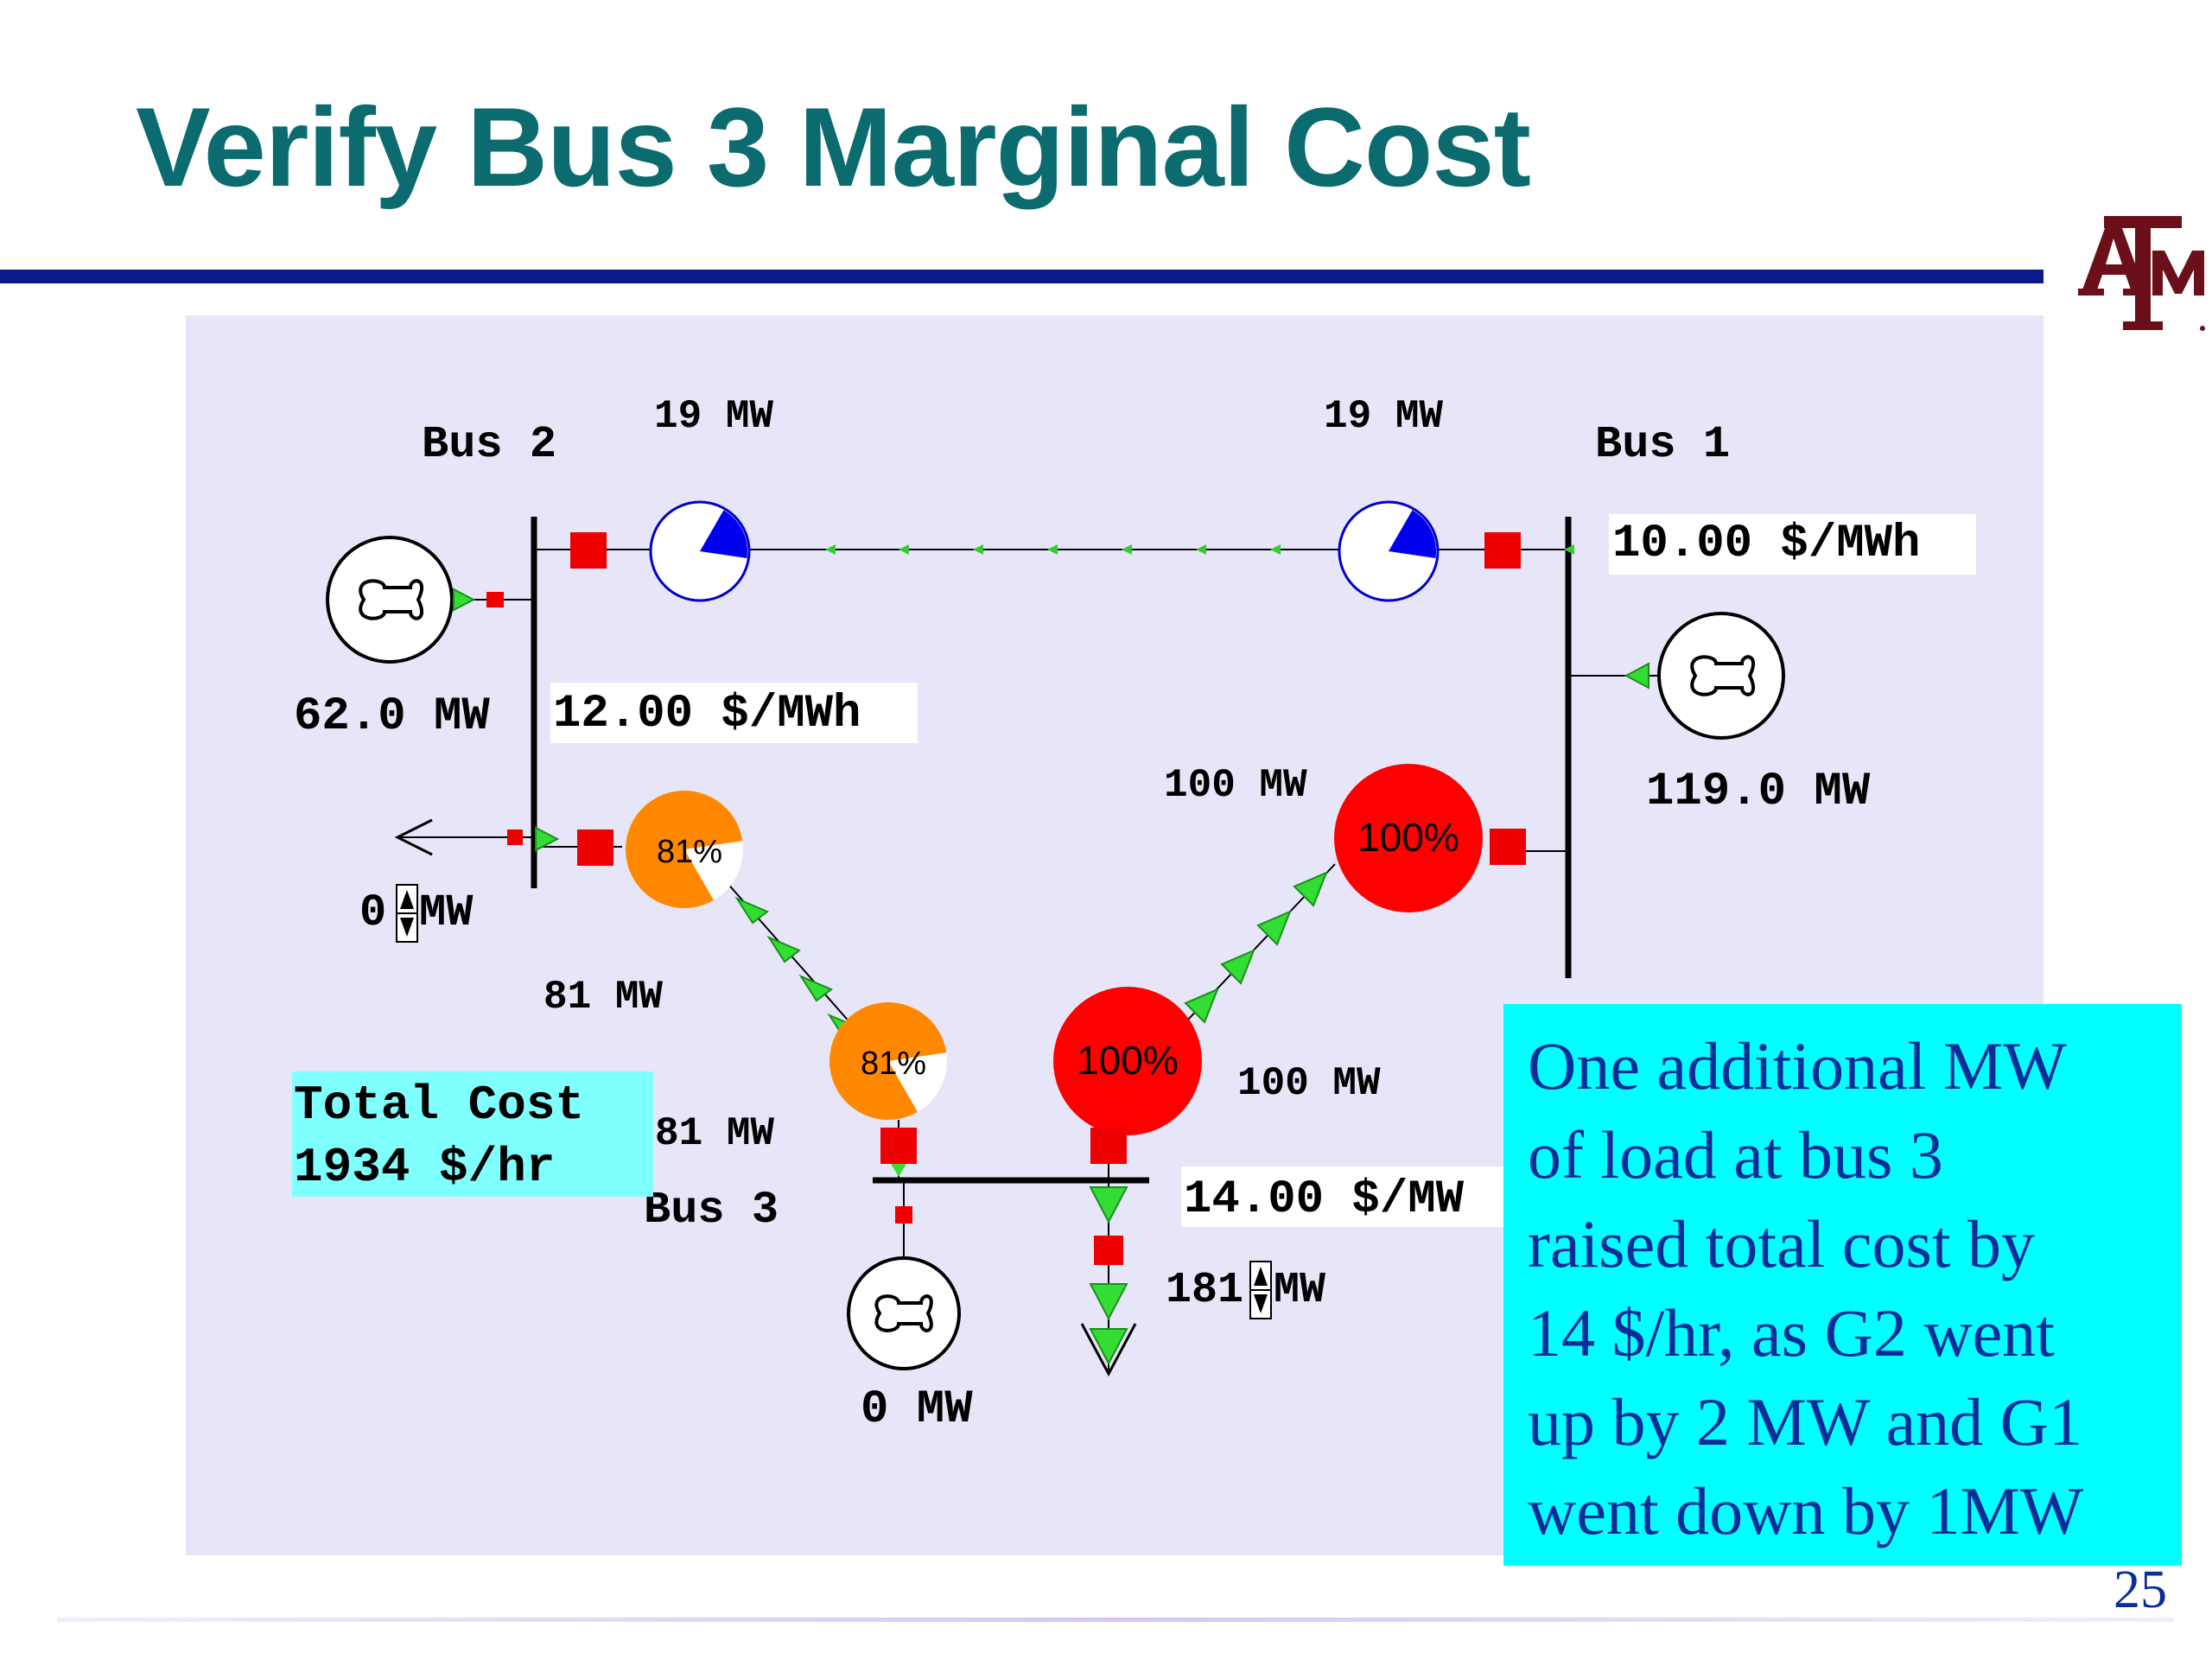 This screenshot has height=1659, width=2212. I want to click on total-cost-box, so click(473, 1134).